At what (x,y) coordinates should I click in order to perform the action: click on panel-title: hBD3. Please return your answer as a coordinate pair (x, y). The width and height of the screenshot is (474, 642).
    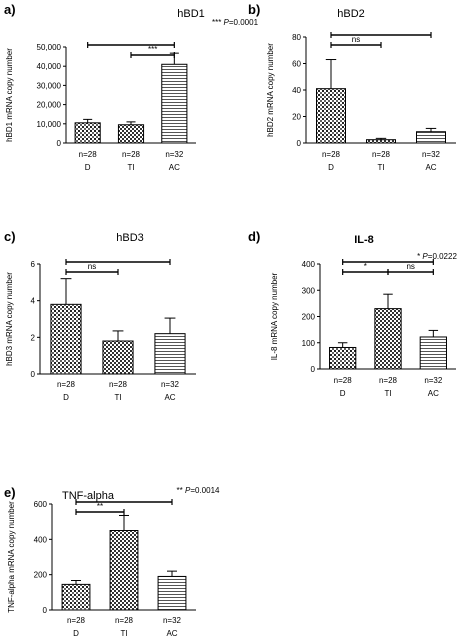
    Looking at the image, I should click on (130, 238).